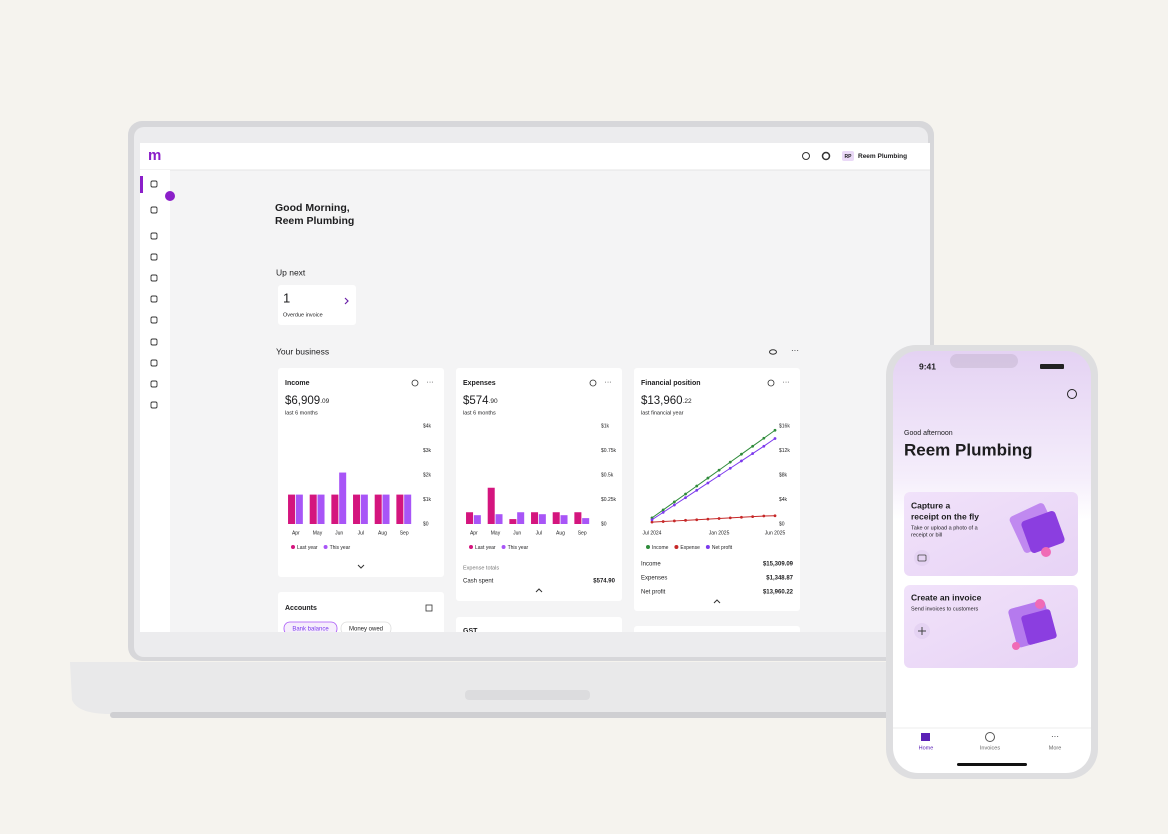  What do you see at coordinates (925, 737) in the screenshot?
I see `home-icon` at bounding box center [925, 737].